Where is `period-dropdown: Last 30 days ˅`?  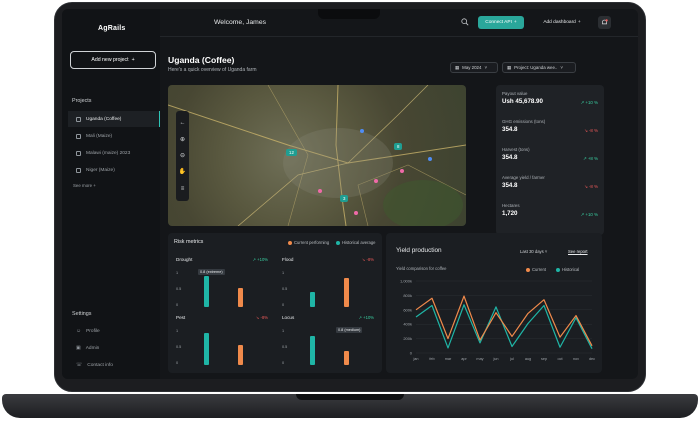 period-dropdown: Last 30 days ˅ is located at coordinates (533, 251).